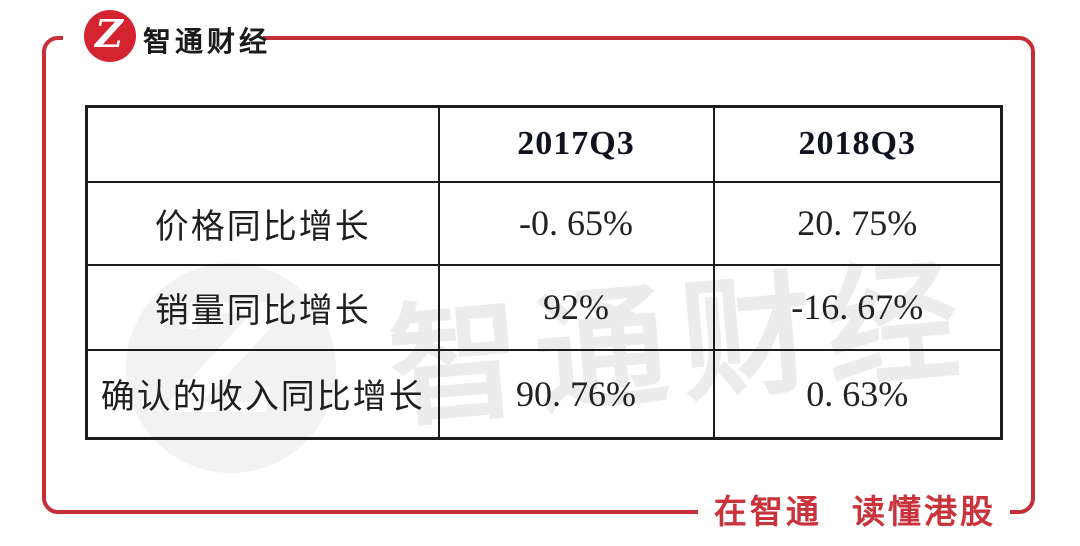 The image size is (1080, 546). What do you see at coordinates (576, 144) in the screenshot?
I see `header-cell-2017q3: 2017Q3` at bounding box center [576, 144].